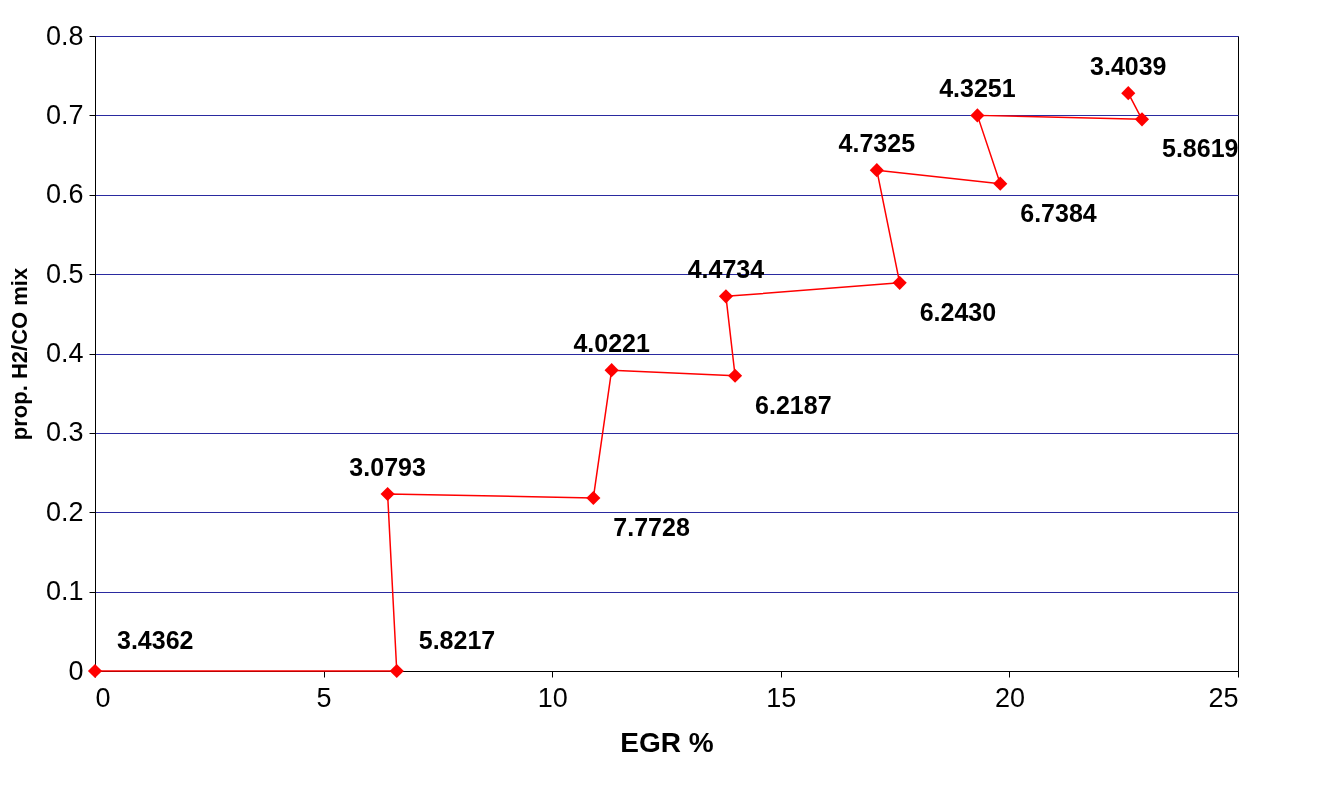  What do you see at coordinates (877, 143) in the screenshot?
I see `annotation: 4.7325` at bounding box center [877, 143].